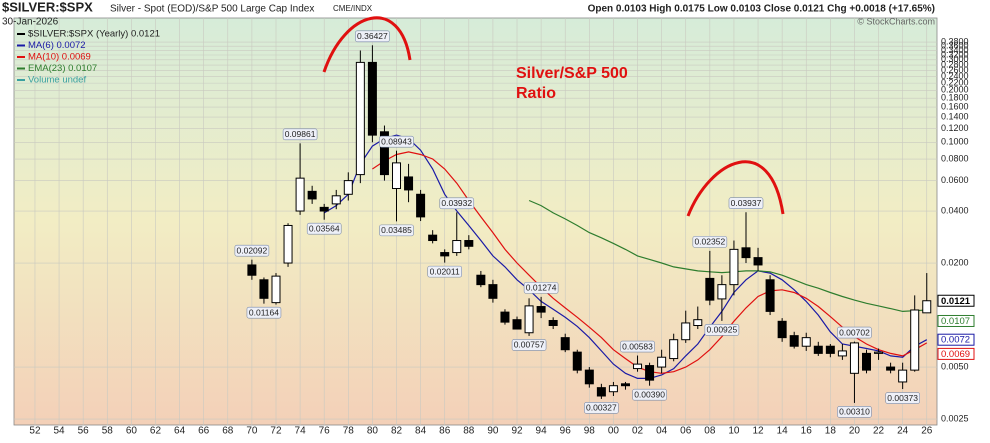 This screenshot has height=443, width=990. What do you see at coordinates (325, 431) in the screenshot?
I see `x-tick-label: 76` at bounding box center [325, 431].